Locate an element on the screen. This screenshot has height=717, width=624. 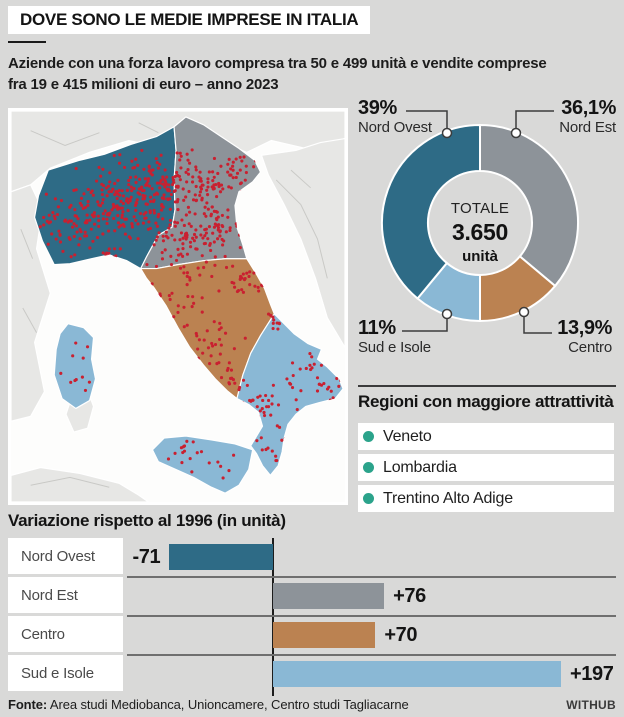
bar-row-label: Nord Ovest is located at coordinates (58, 556).